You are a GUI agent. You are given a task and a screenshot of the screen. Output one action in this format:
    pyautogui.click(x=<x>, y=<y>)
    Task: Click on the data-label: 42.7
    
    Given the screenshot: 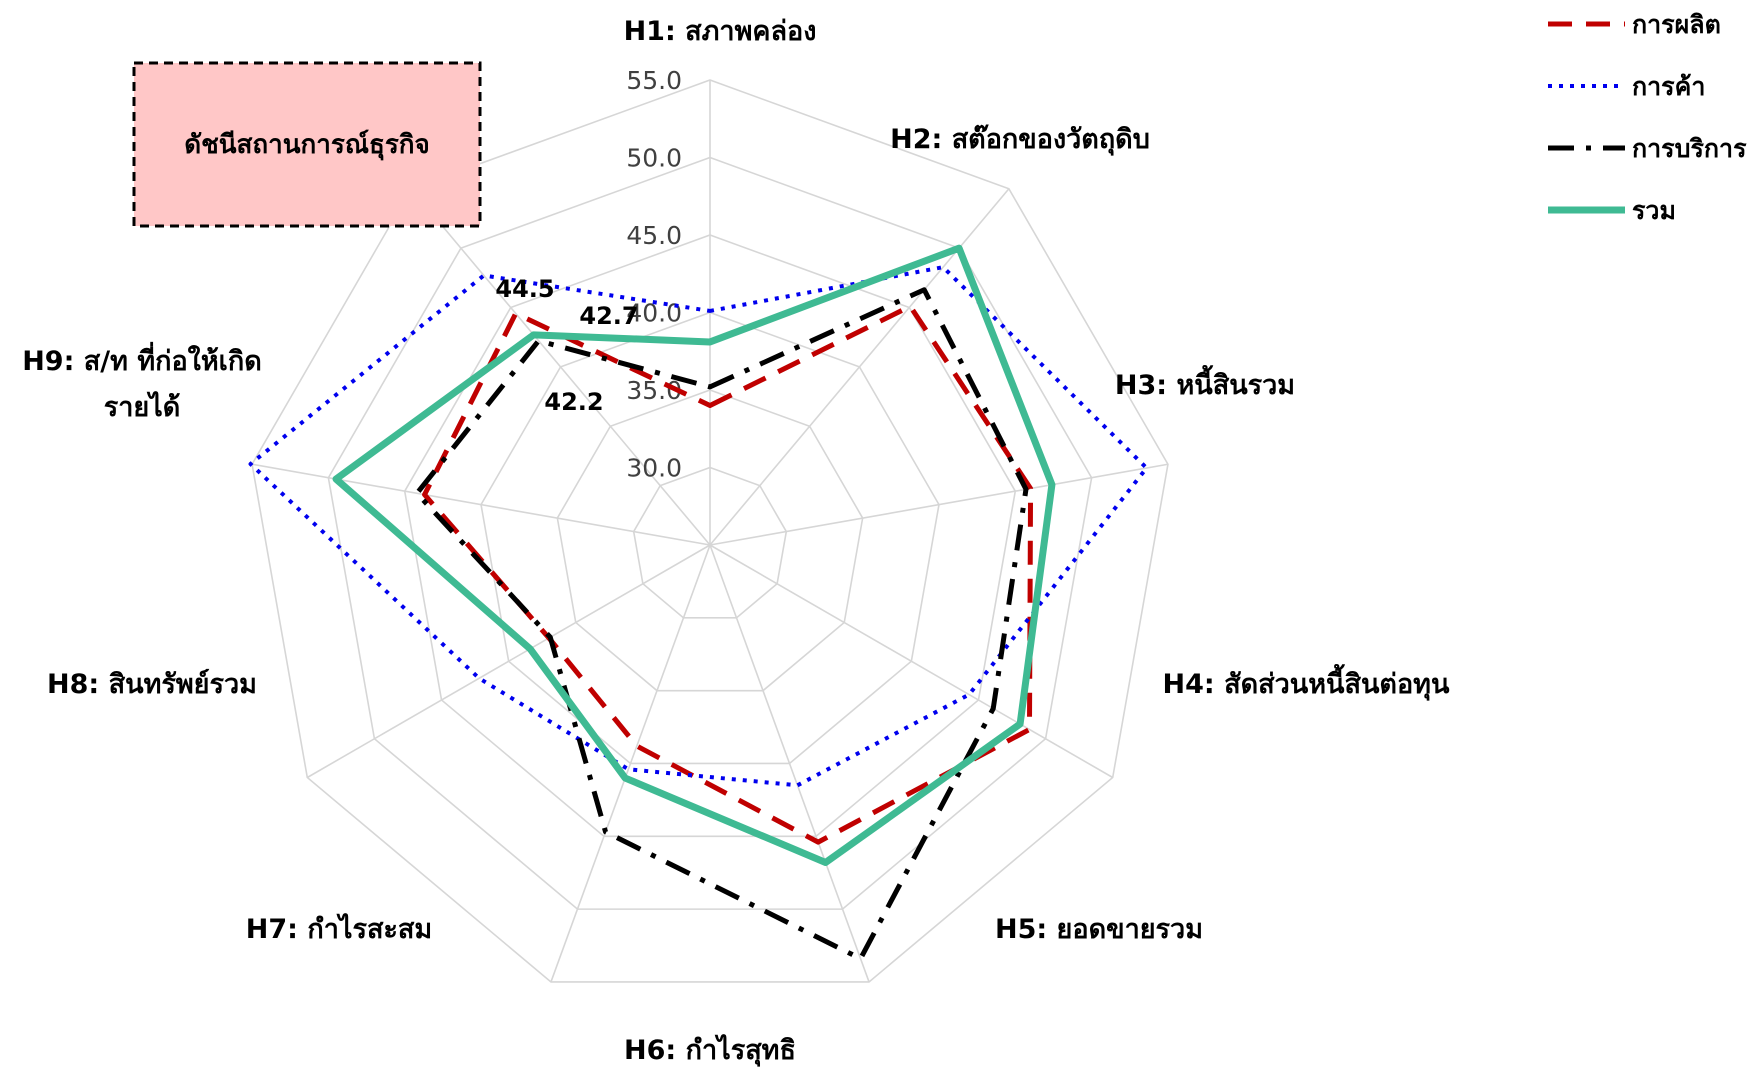 What is the action you would take?
    pyautogui.click(x=608, y=316)
    